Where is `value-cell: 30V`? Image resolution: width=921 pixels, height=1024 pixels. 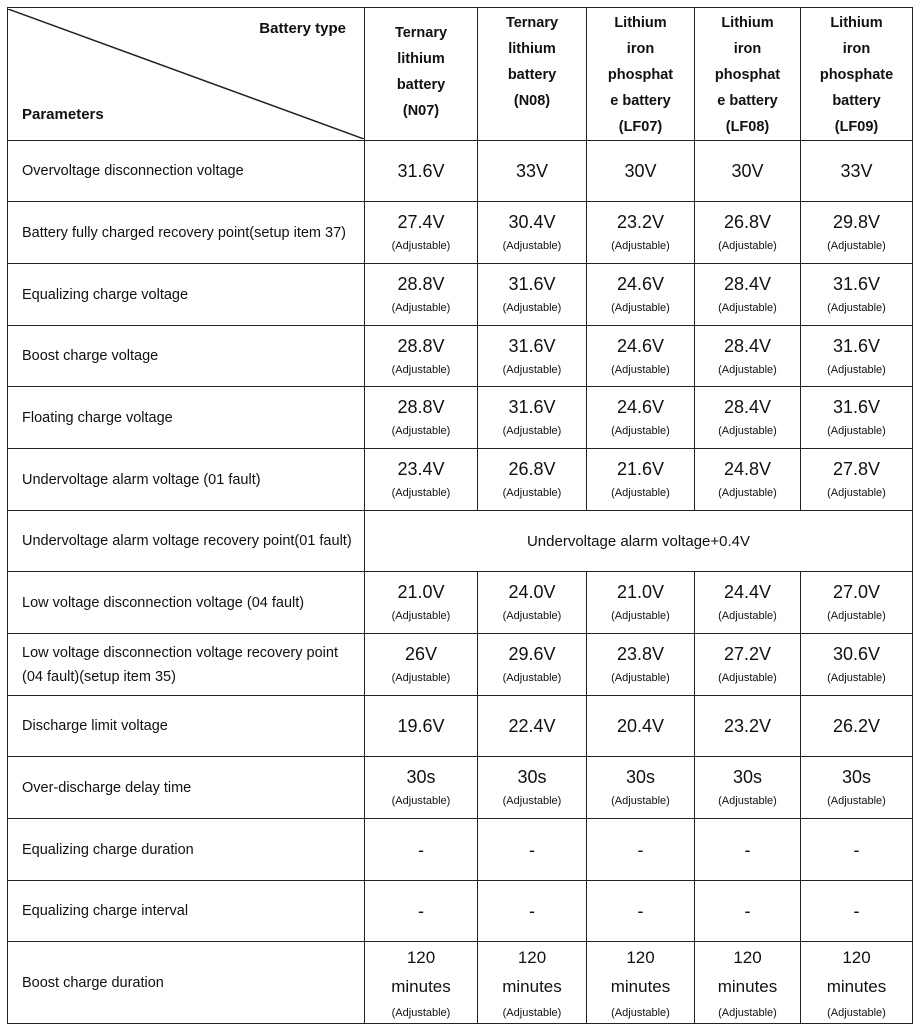 value-cell: 30V is located at coordinates (747, 171).